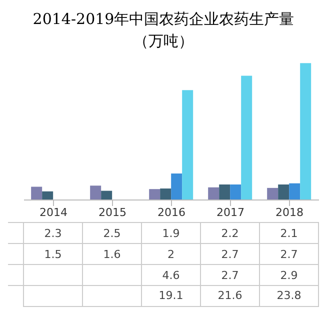  I want to click on data-label: 2.1, so click(289, 233).